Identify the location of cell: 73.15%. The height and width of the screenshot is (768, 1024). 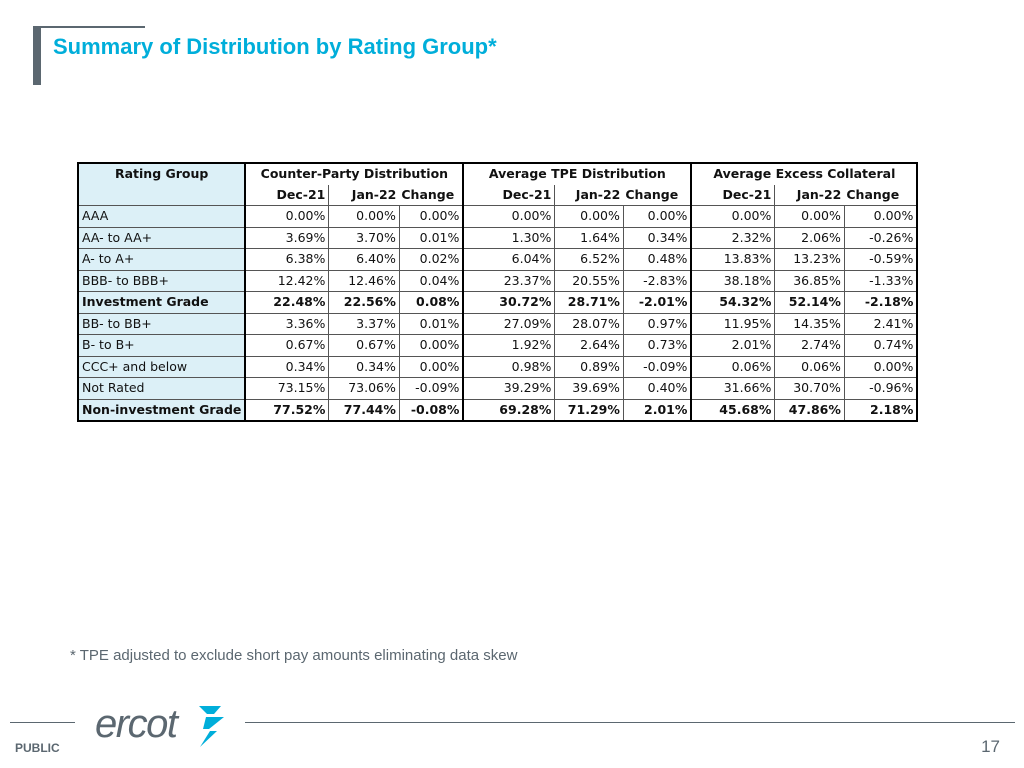
(287, 388).